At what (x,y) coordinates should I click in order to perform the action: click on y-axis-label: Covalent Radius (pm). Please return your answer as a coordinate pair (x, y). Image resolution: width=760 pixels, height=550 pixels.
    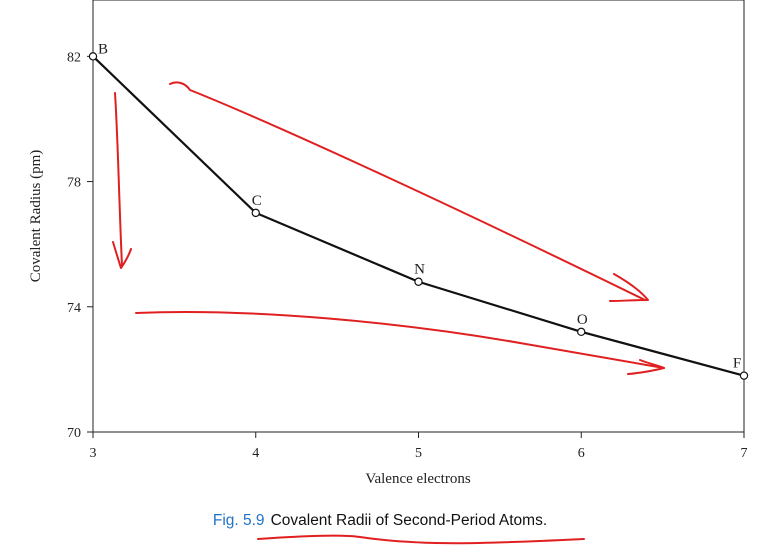
    Looking at the image, I should click on (36, 216).